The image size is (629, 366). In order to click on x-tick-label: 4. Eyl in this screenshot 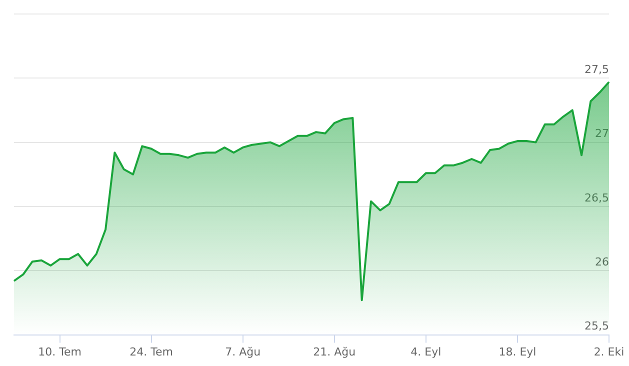, I will do `click(426, 351)`.